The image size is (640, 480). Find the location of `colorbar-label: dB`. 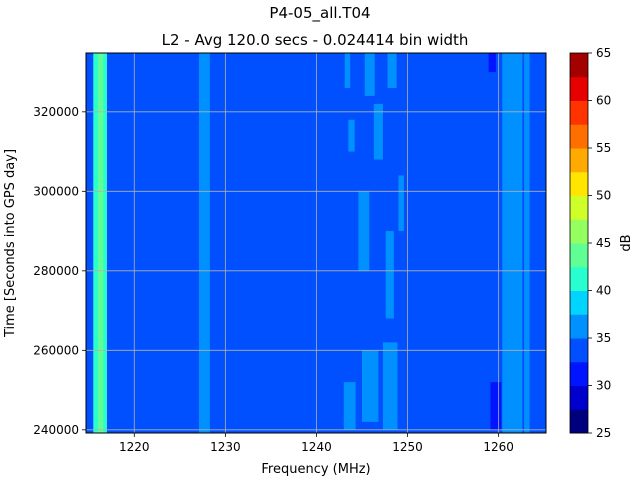

colorbar-label: dB is located at coordinates (626, 242).